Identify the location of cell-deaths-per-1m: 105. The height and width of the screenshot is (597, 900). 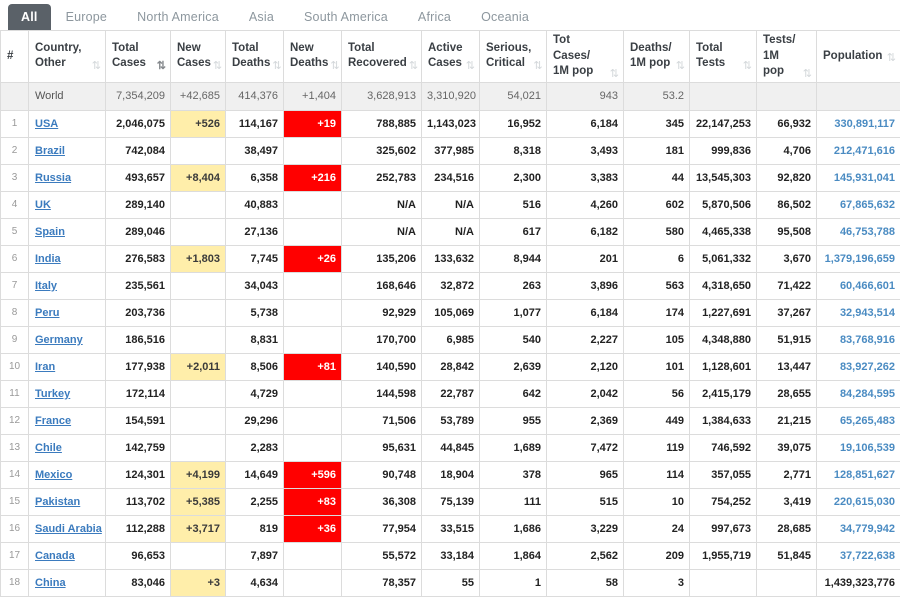
(657, 339).